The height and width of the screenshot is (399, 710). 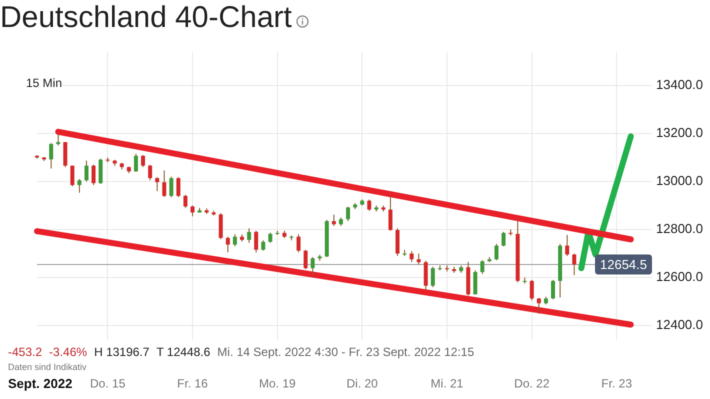 What do you see at coordinates (679, 324) in the screenshot?
I see `y-tick-label: 12400.0` at bounding box center [679, 324].